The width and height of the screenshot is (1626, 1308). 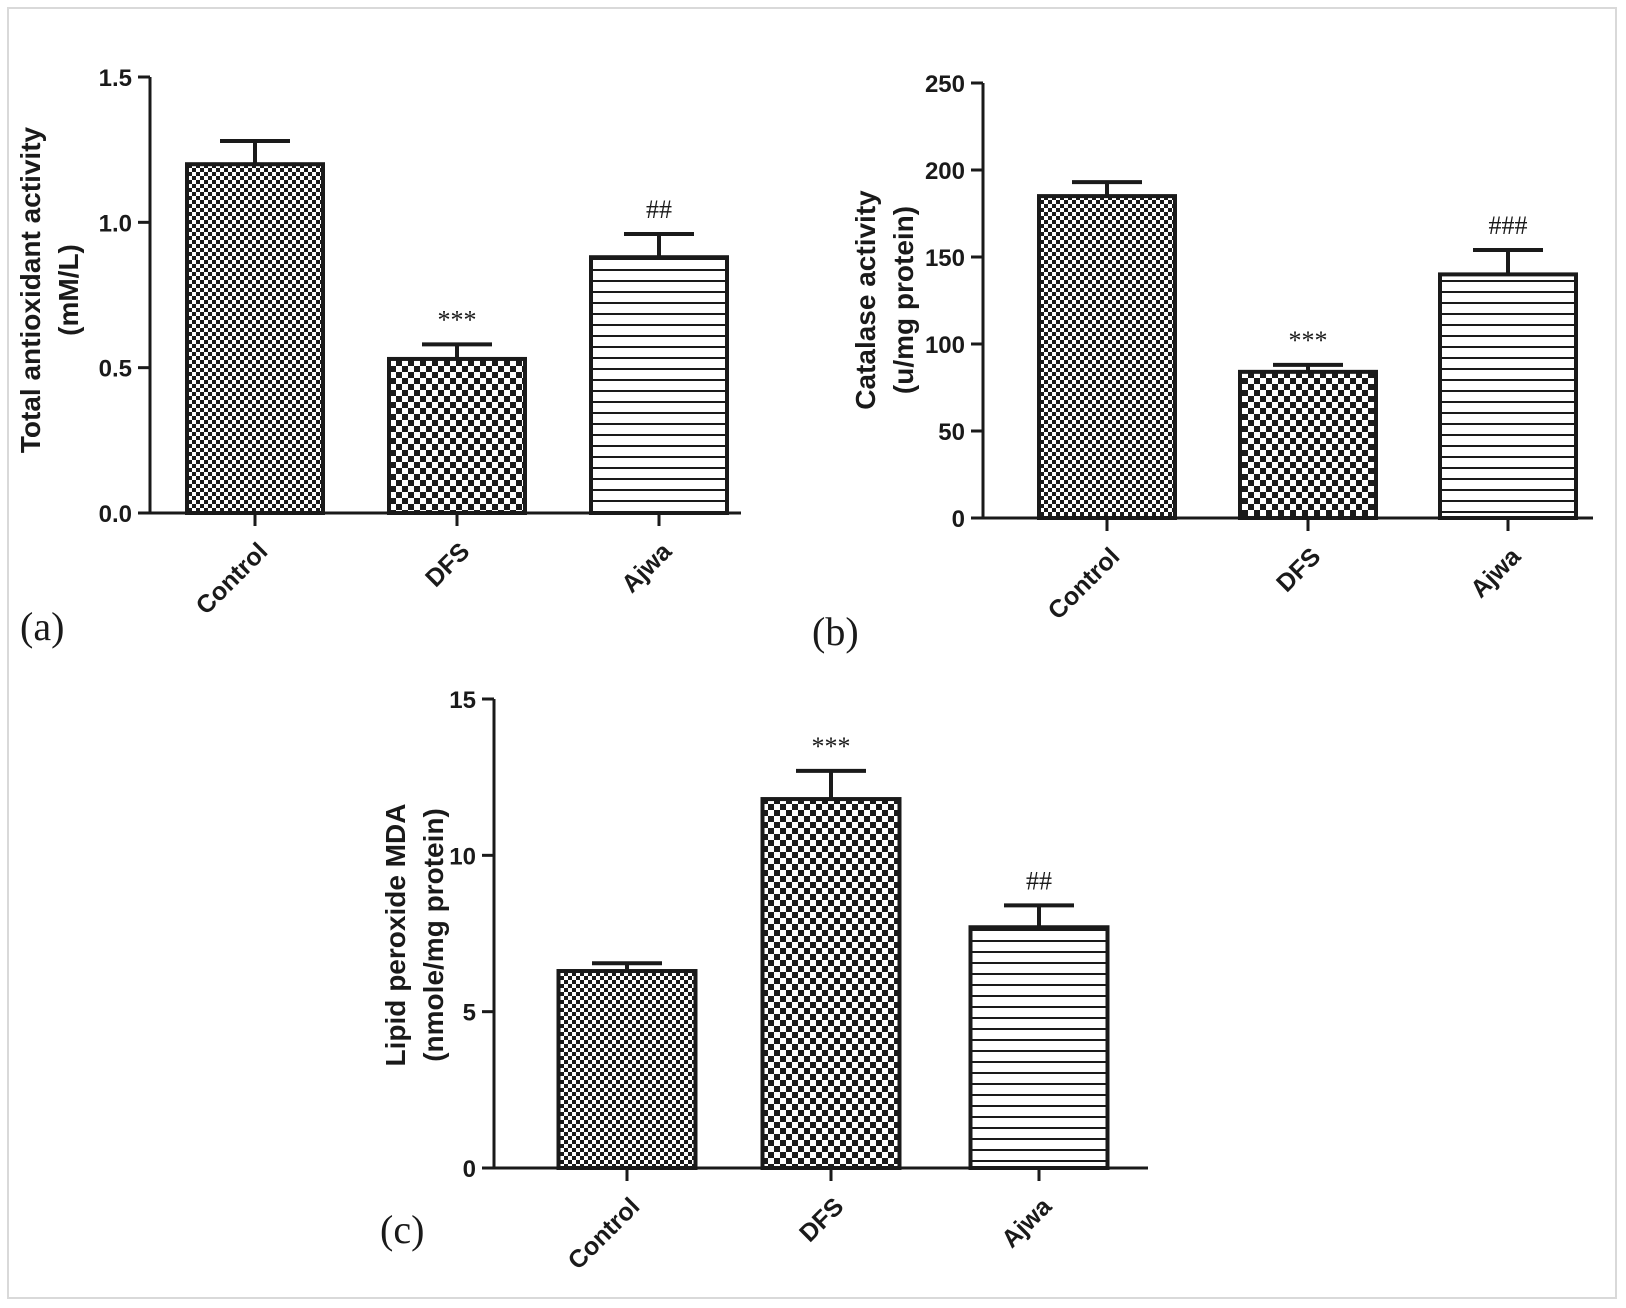 What do you see at coordinates (469, 1013) in the screenshot?
I see `chart-c-y-tick-label: 5` at bounding box center [469, 1013].